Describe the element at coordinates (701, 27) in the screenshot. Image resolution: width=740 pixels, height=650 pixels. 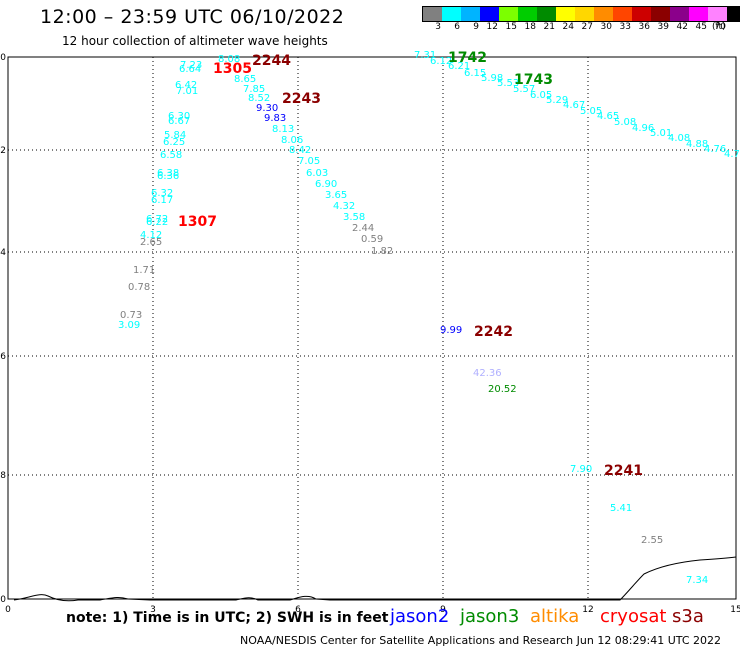
I see `legend-label: 45` at that location.